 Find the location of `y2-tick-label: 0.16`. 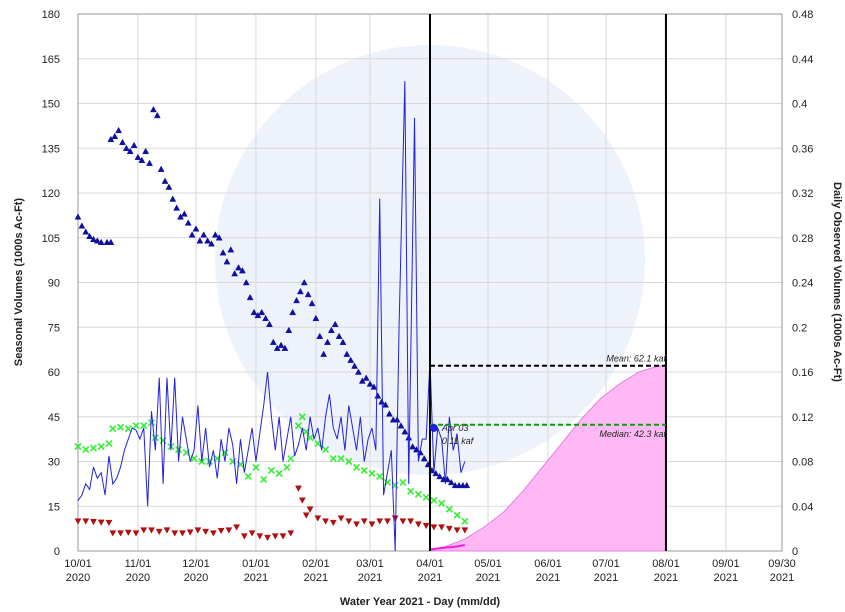

y2-tick-label: 0.16 is located at coordinates (802, 373).